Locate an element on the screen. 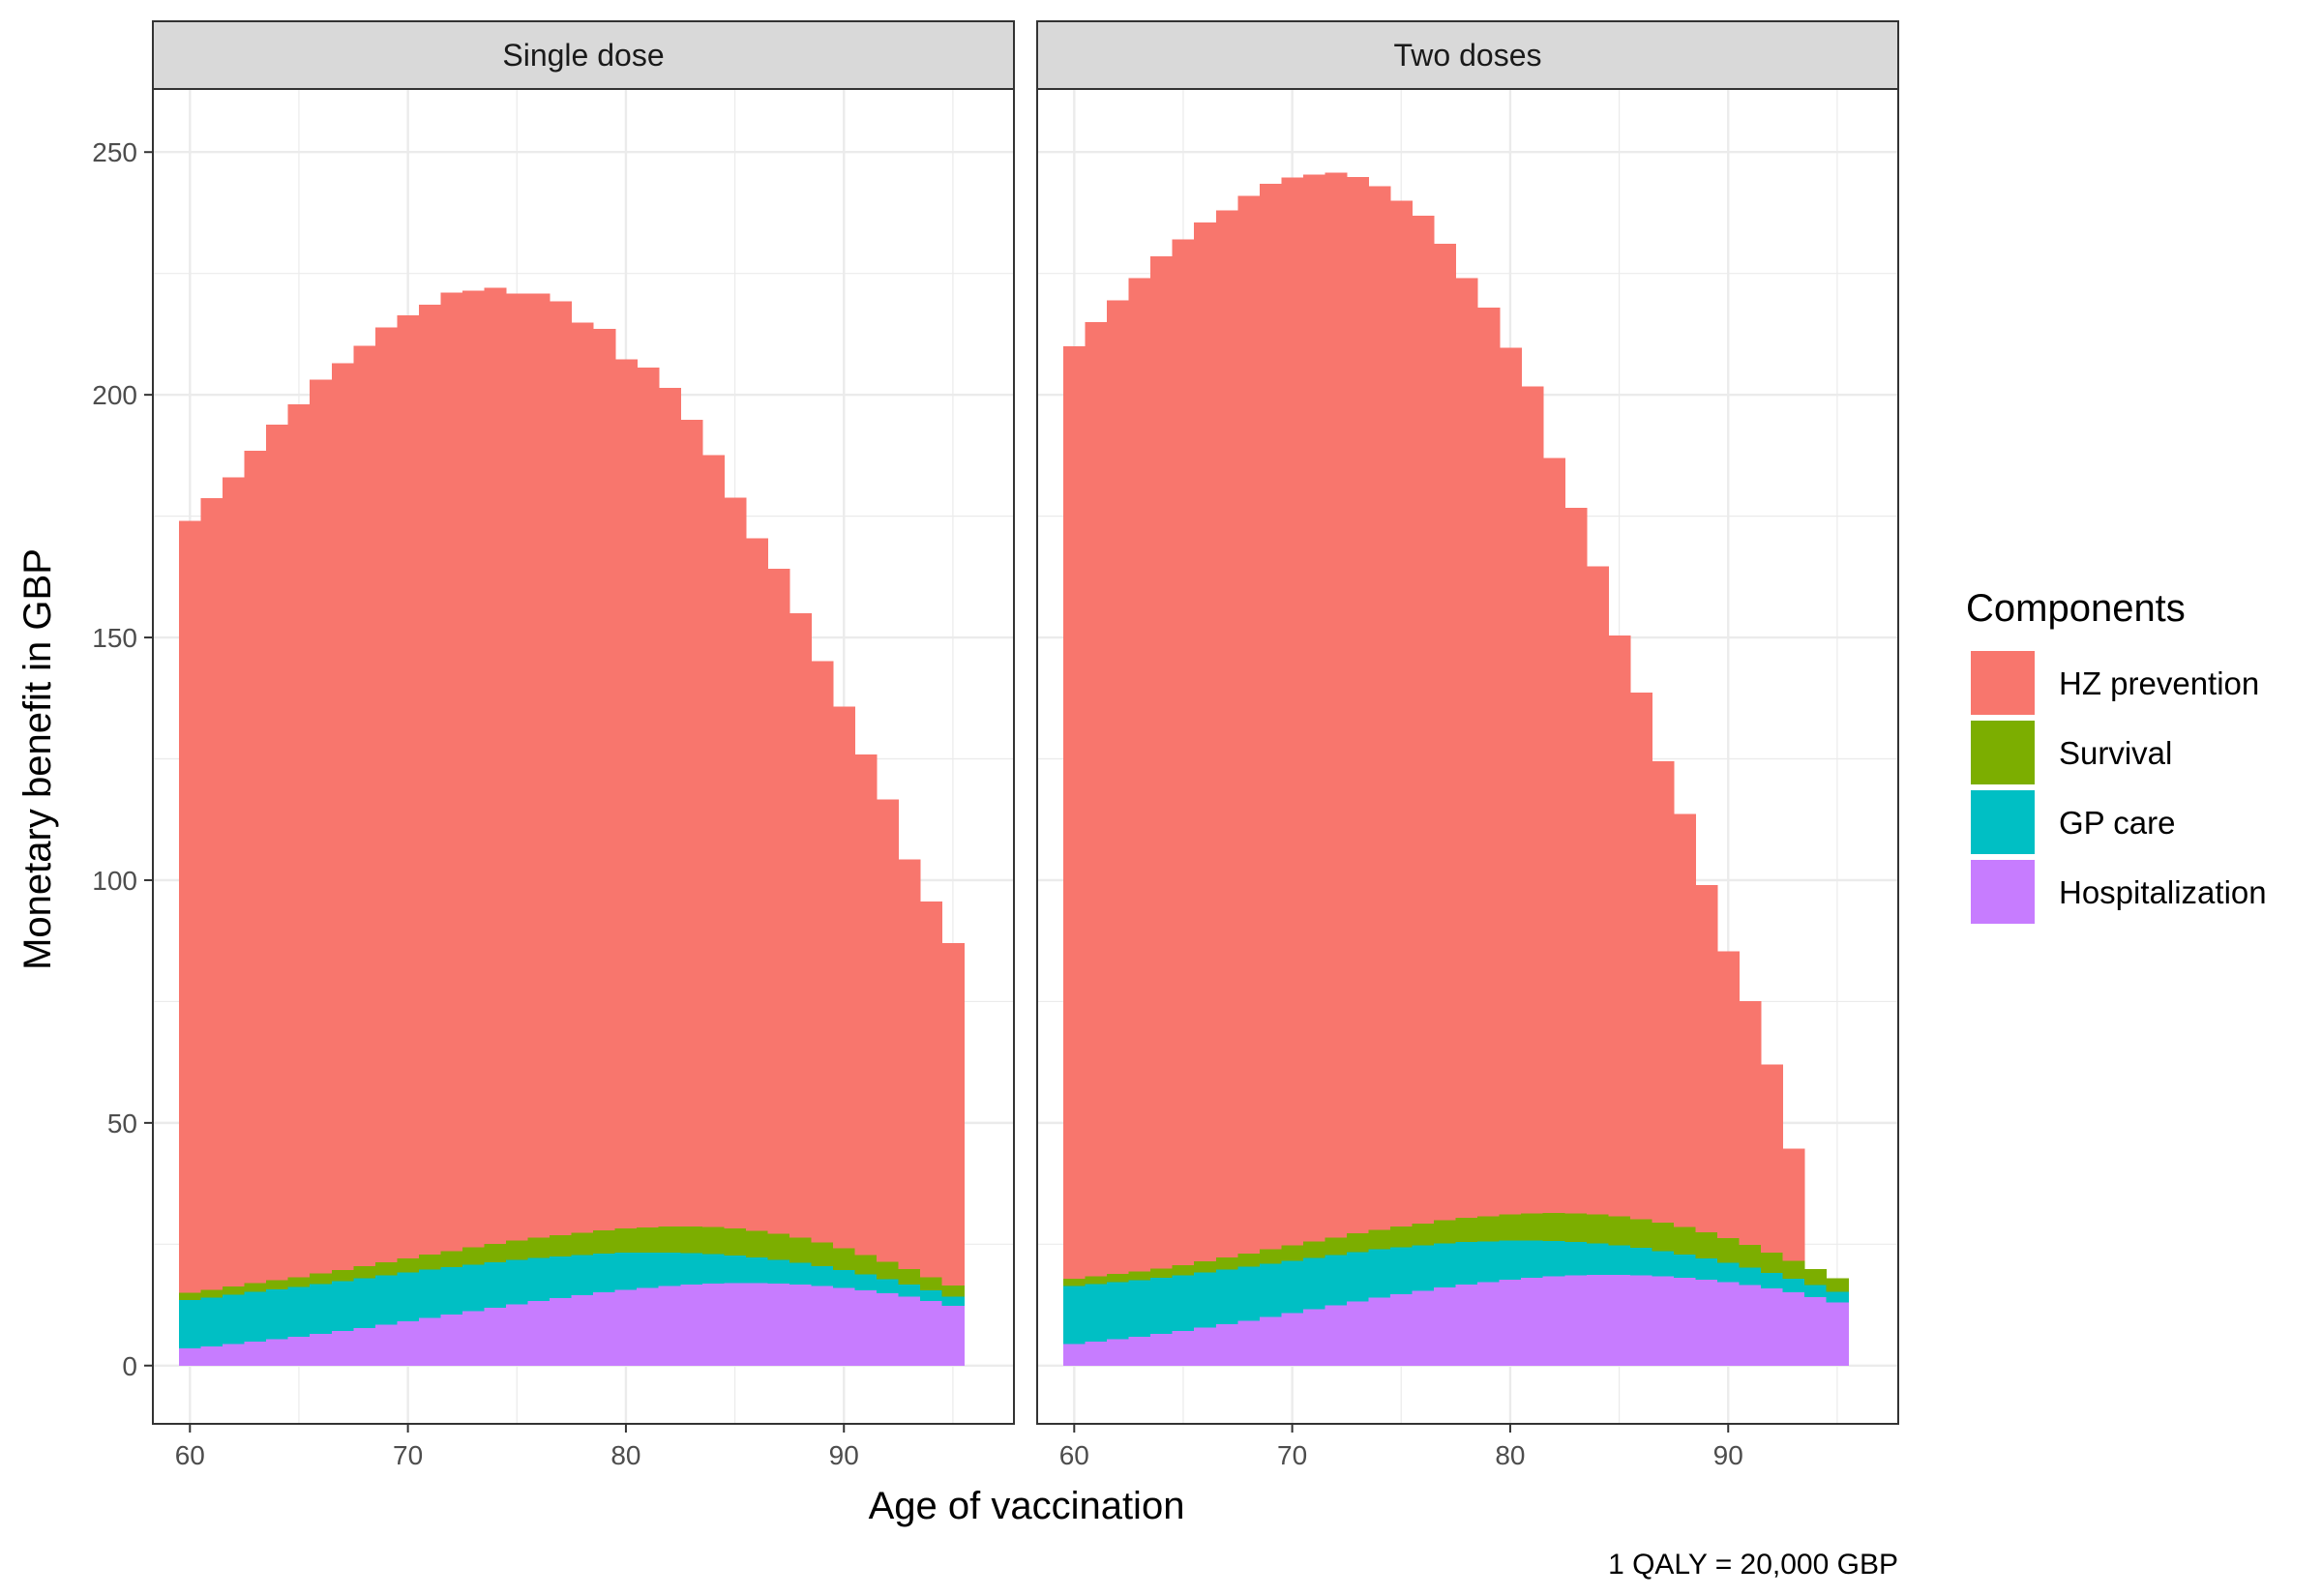 This screenshot has height=1596, width=2322. y-tick-label: 50 is located at coordinates (122, 1123).